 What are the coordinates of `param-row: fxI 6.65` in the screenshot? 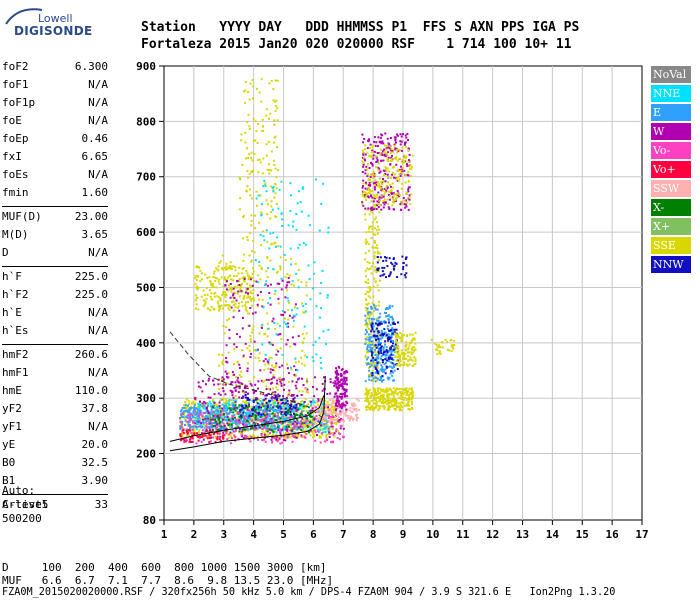 It's located at (55, 159).